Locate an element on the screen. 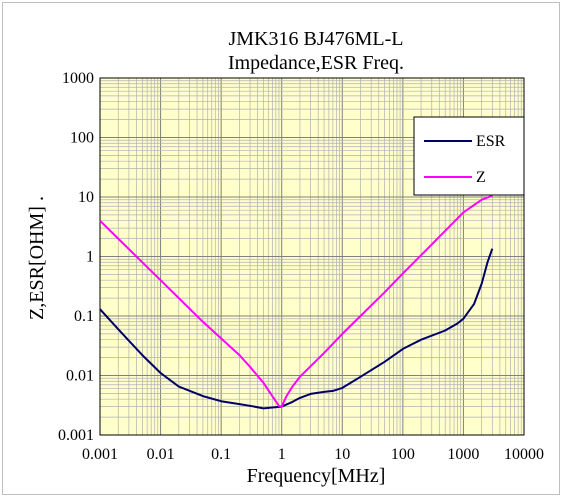 This screenshot has width=564, height=499. legend-label-z: Z is located at coordinates (481, 177).